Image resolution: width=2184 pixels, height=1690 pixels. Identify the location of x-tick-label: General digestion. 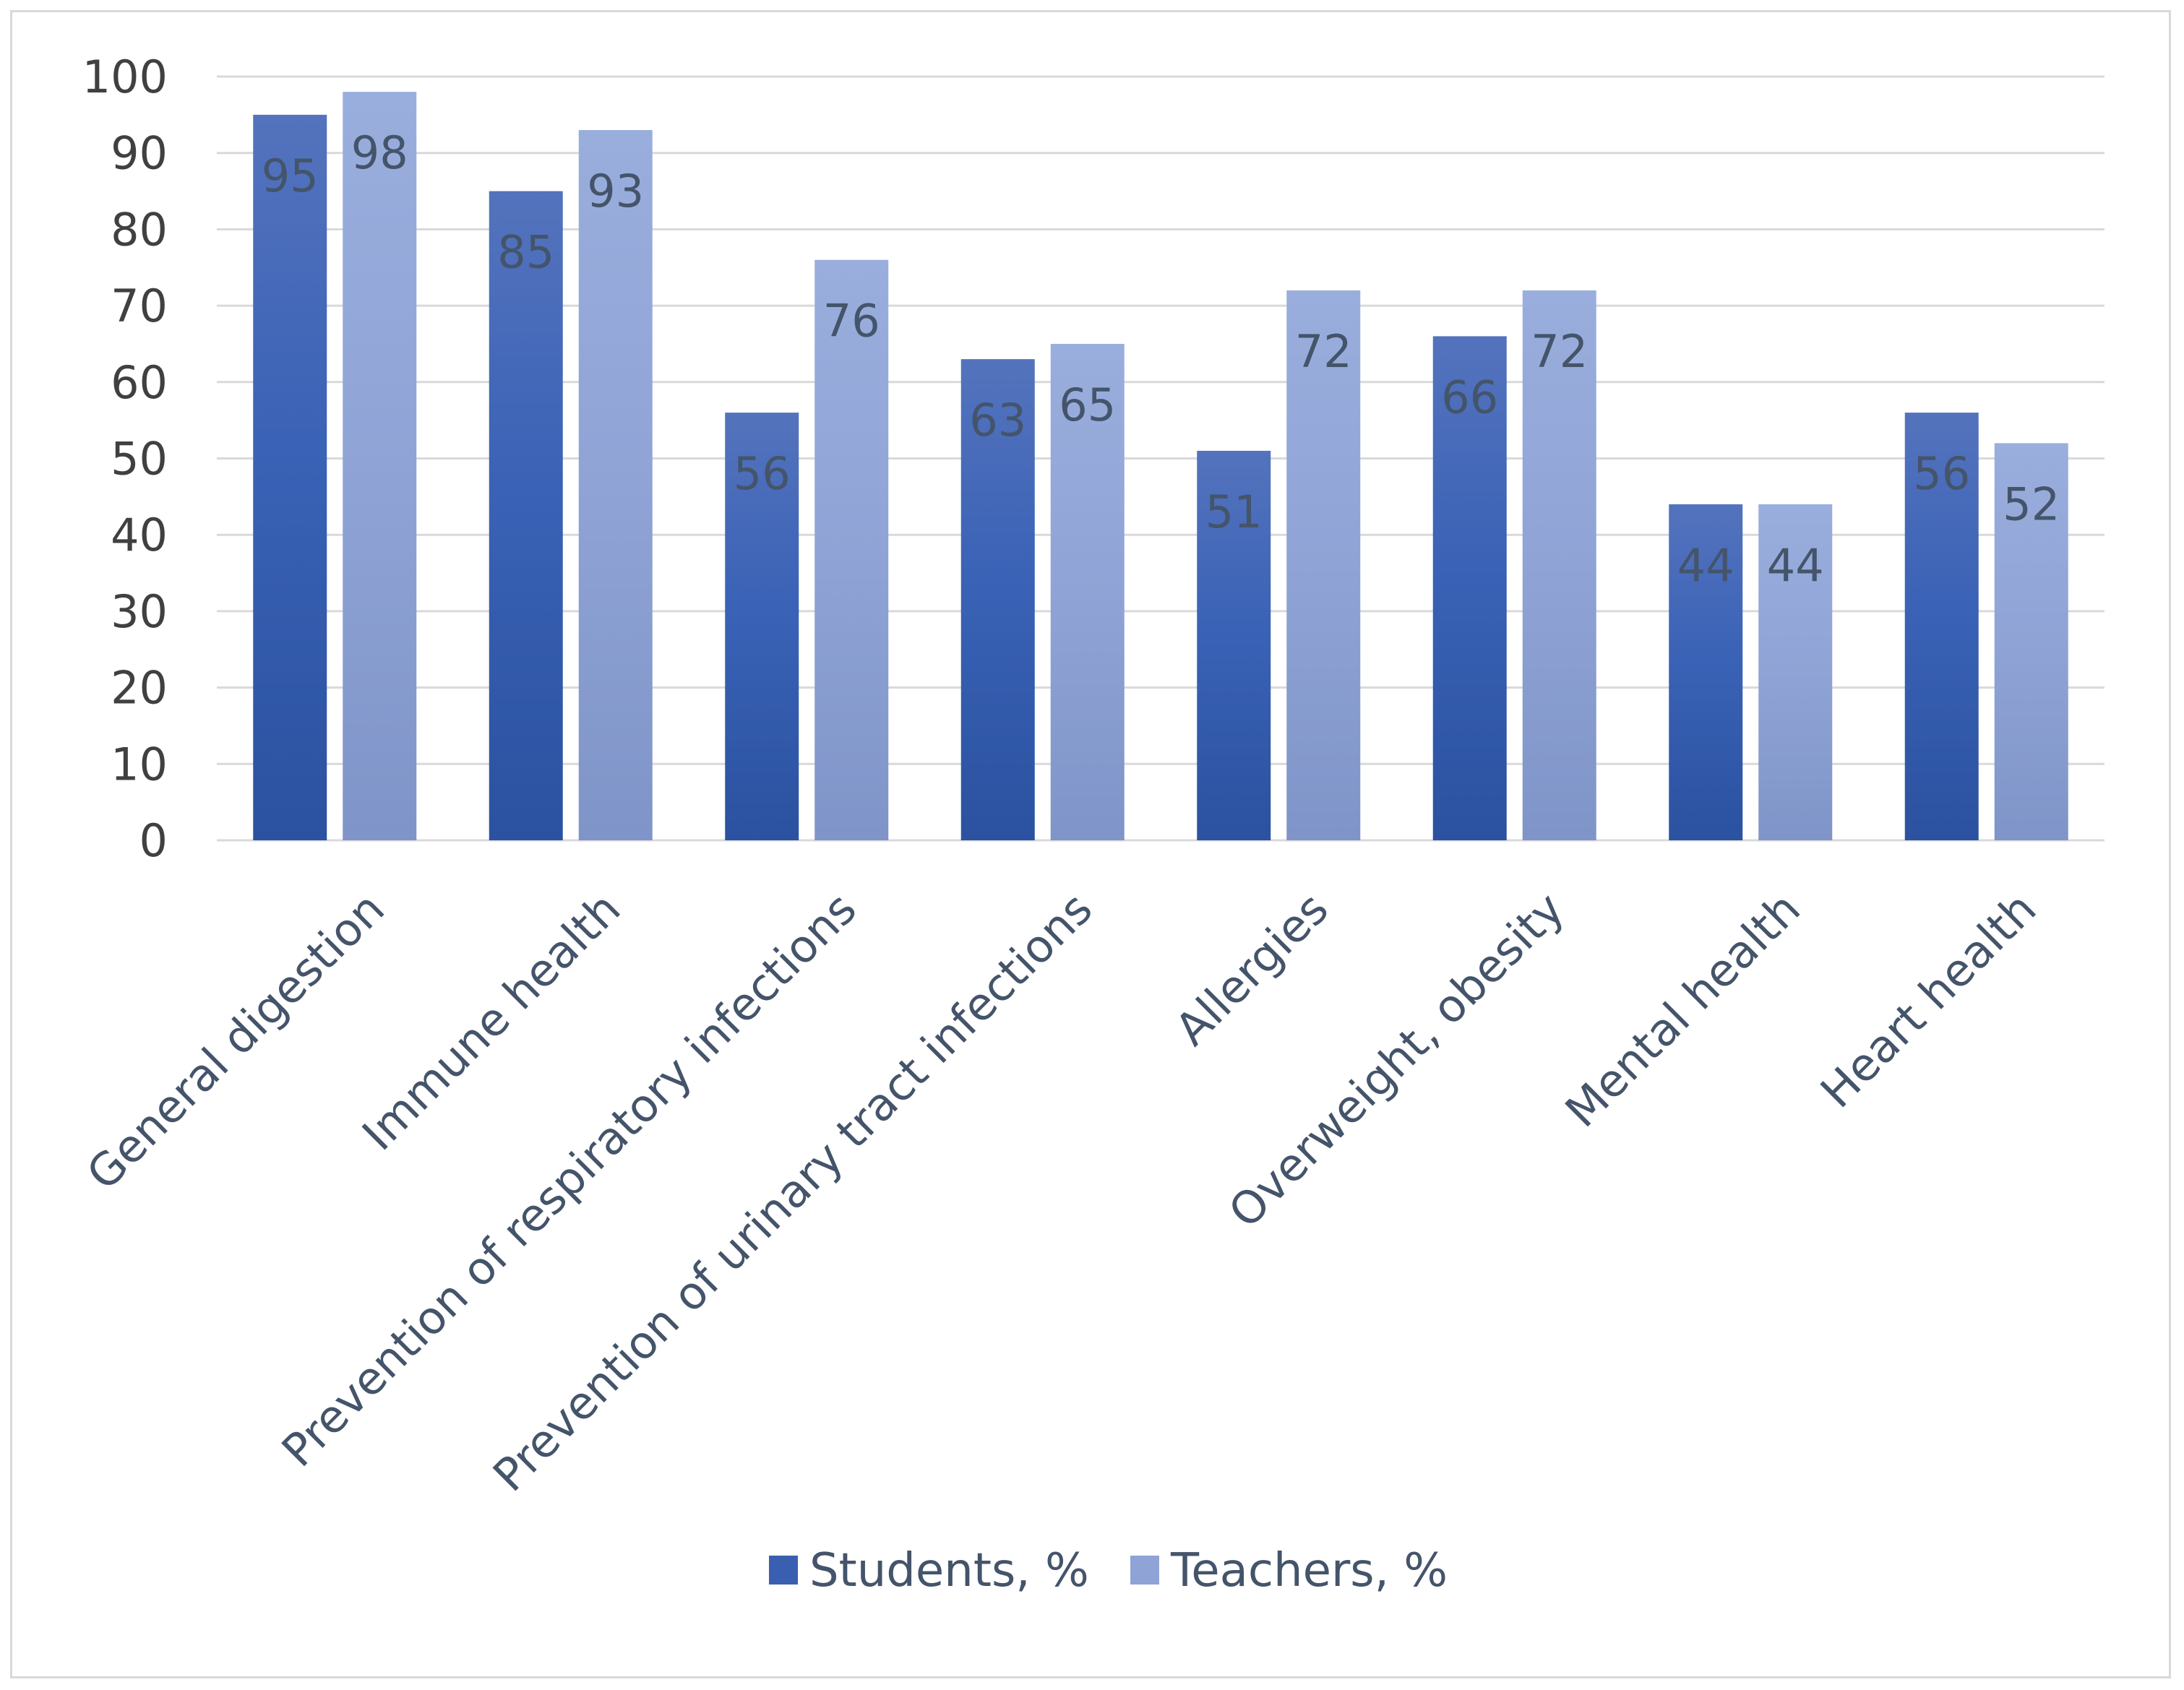
(236, 1041).